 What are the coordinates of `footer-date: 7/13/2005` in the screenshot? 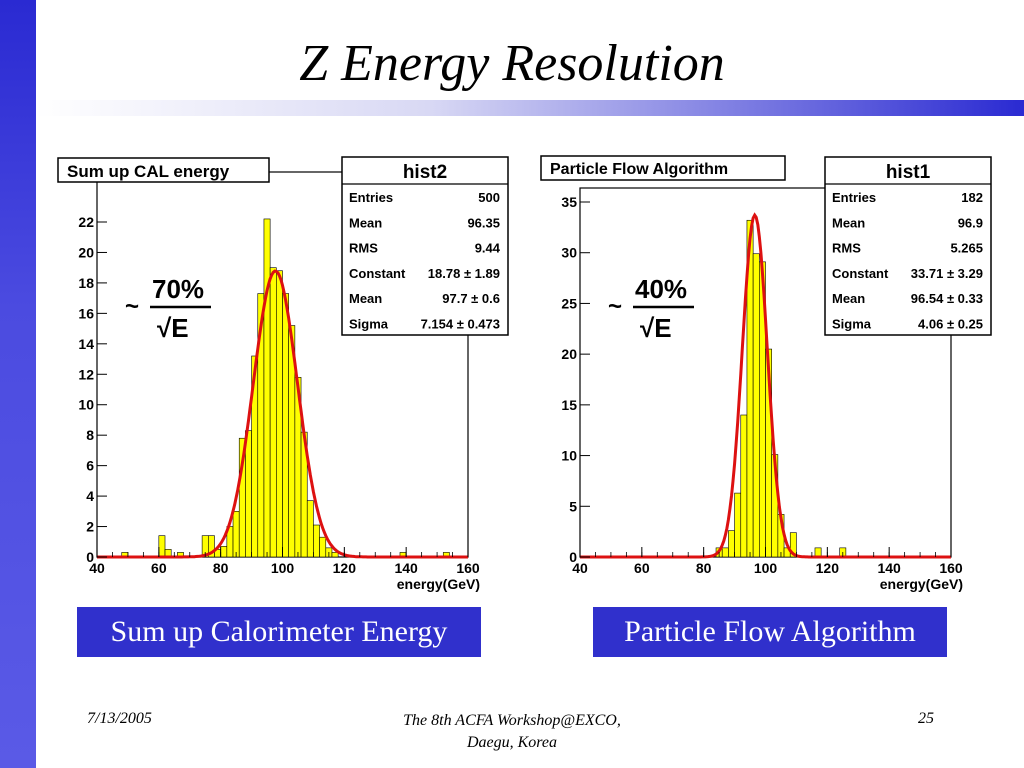 It's located at (119, 718).